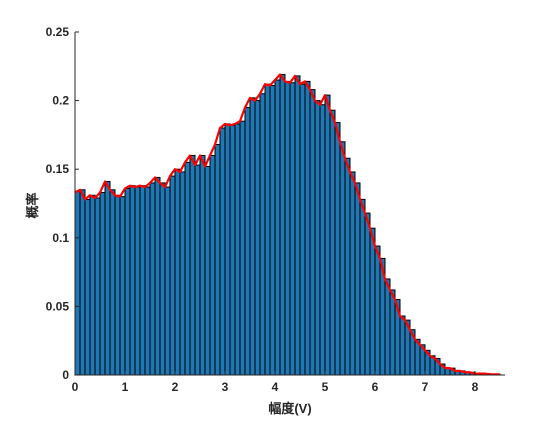  I want to click on y-axis-title: 概率, so click(32, 205).